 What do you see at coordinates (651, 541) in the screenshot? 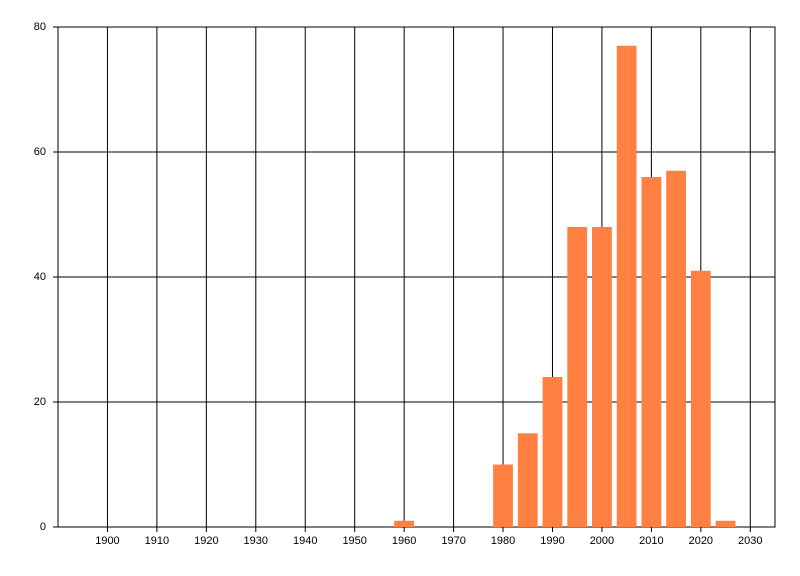
I see `x-tick-label: 2010` at bounding box center [651, 541].